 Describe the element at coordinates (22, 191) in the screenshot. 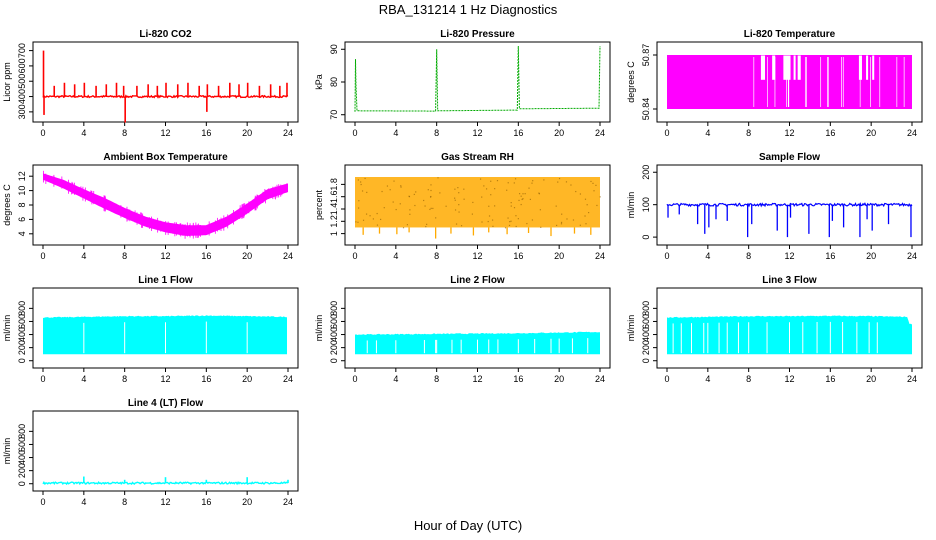

I see `y-tick-label: 10` at that location.